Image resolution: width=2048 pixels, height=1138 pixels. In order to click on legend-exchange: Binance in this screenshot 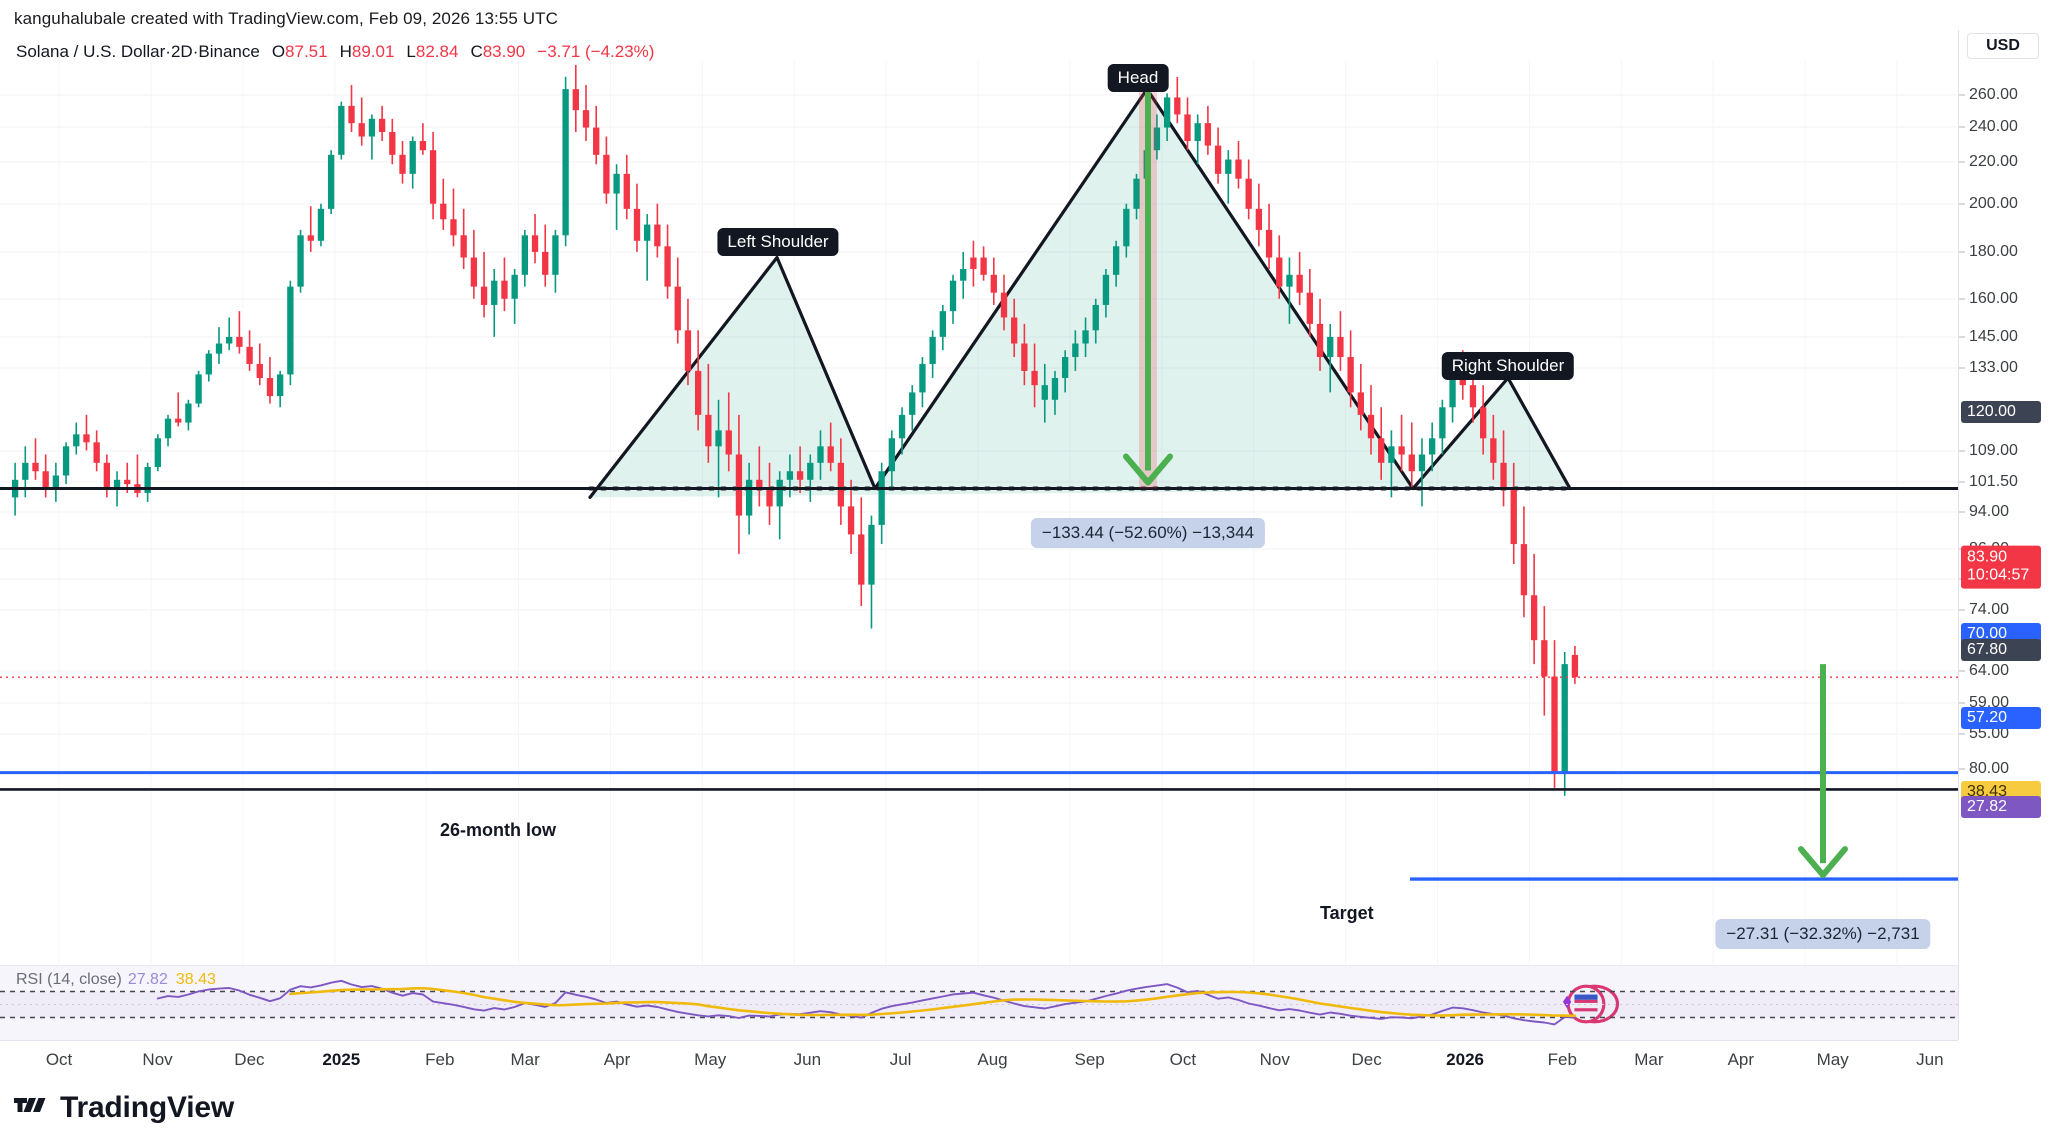, I will do `click(229, 51)`.